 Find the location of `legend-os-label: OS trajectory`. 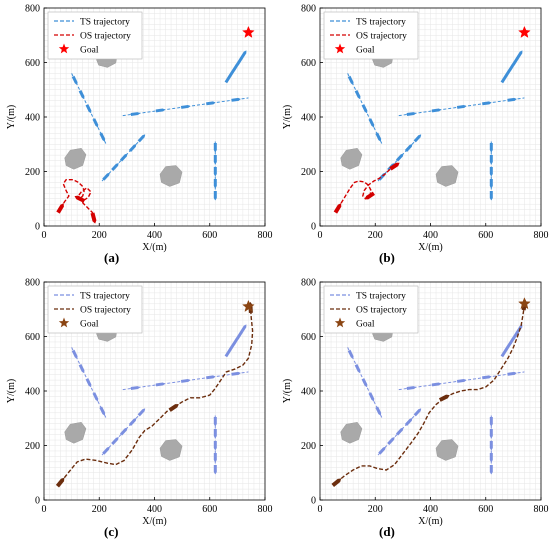

legend-os-label: OS trajectory is located at coordinates (381, 37).